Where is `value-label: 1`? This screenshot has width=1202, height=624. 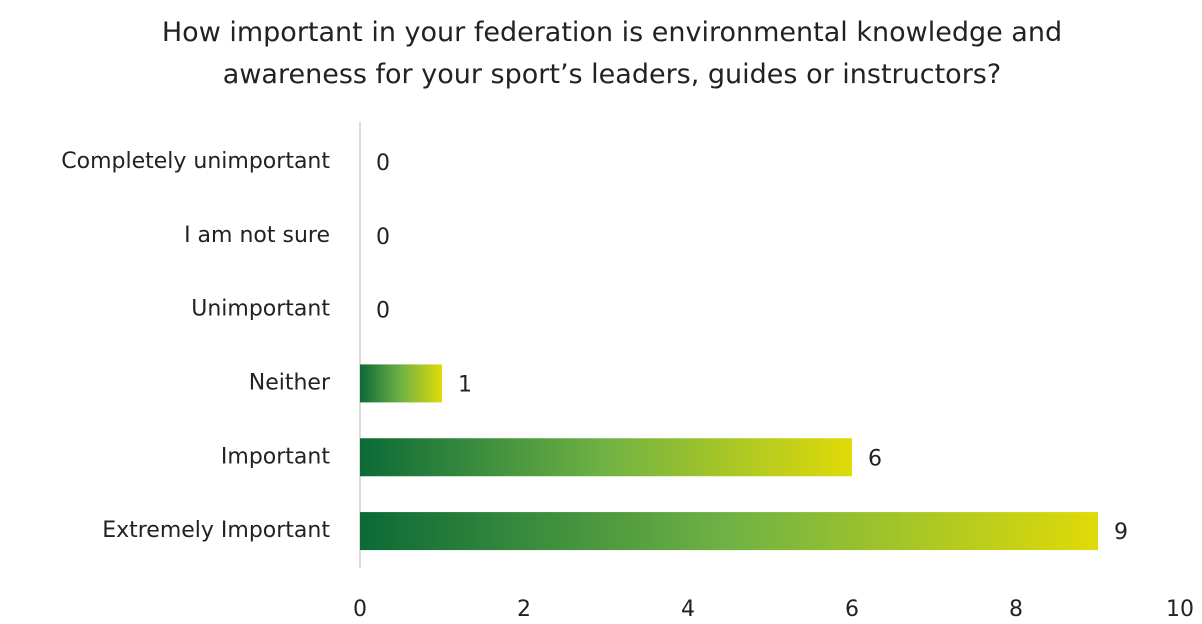 value-label: 1 is located at coordinates (465, 384).